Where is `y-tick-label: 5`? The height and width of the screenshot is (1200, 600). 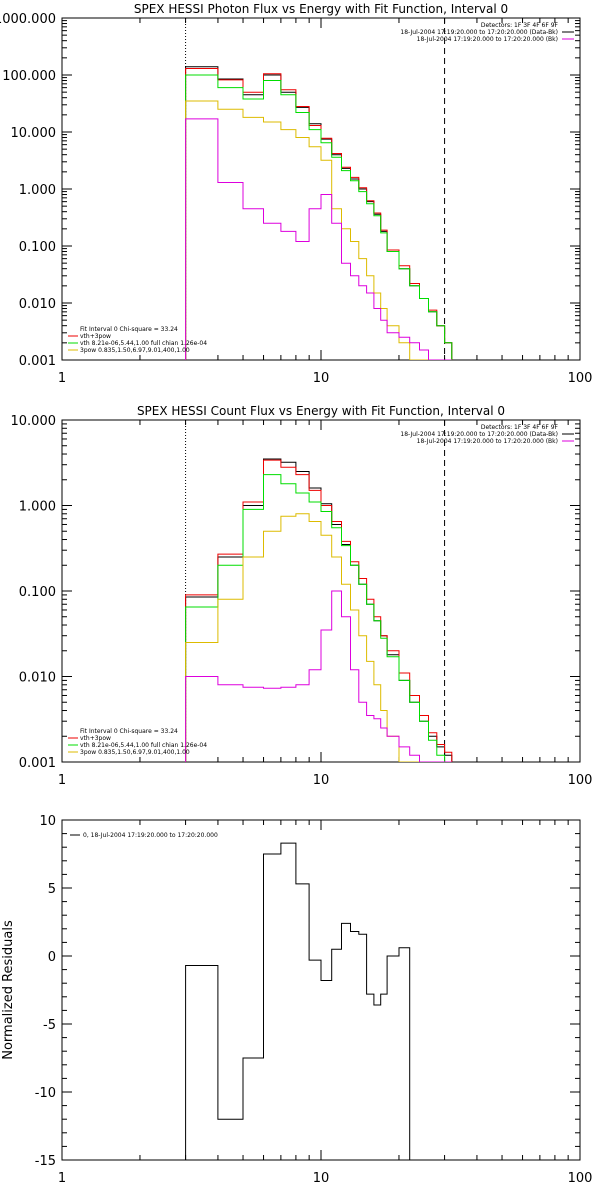
y-tick-label: 5 is located at coordinates (52, 889).